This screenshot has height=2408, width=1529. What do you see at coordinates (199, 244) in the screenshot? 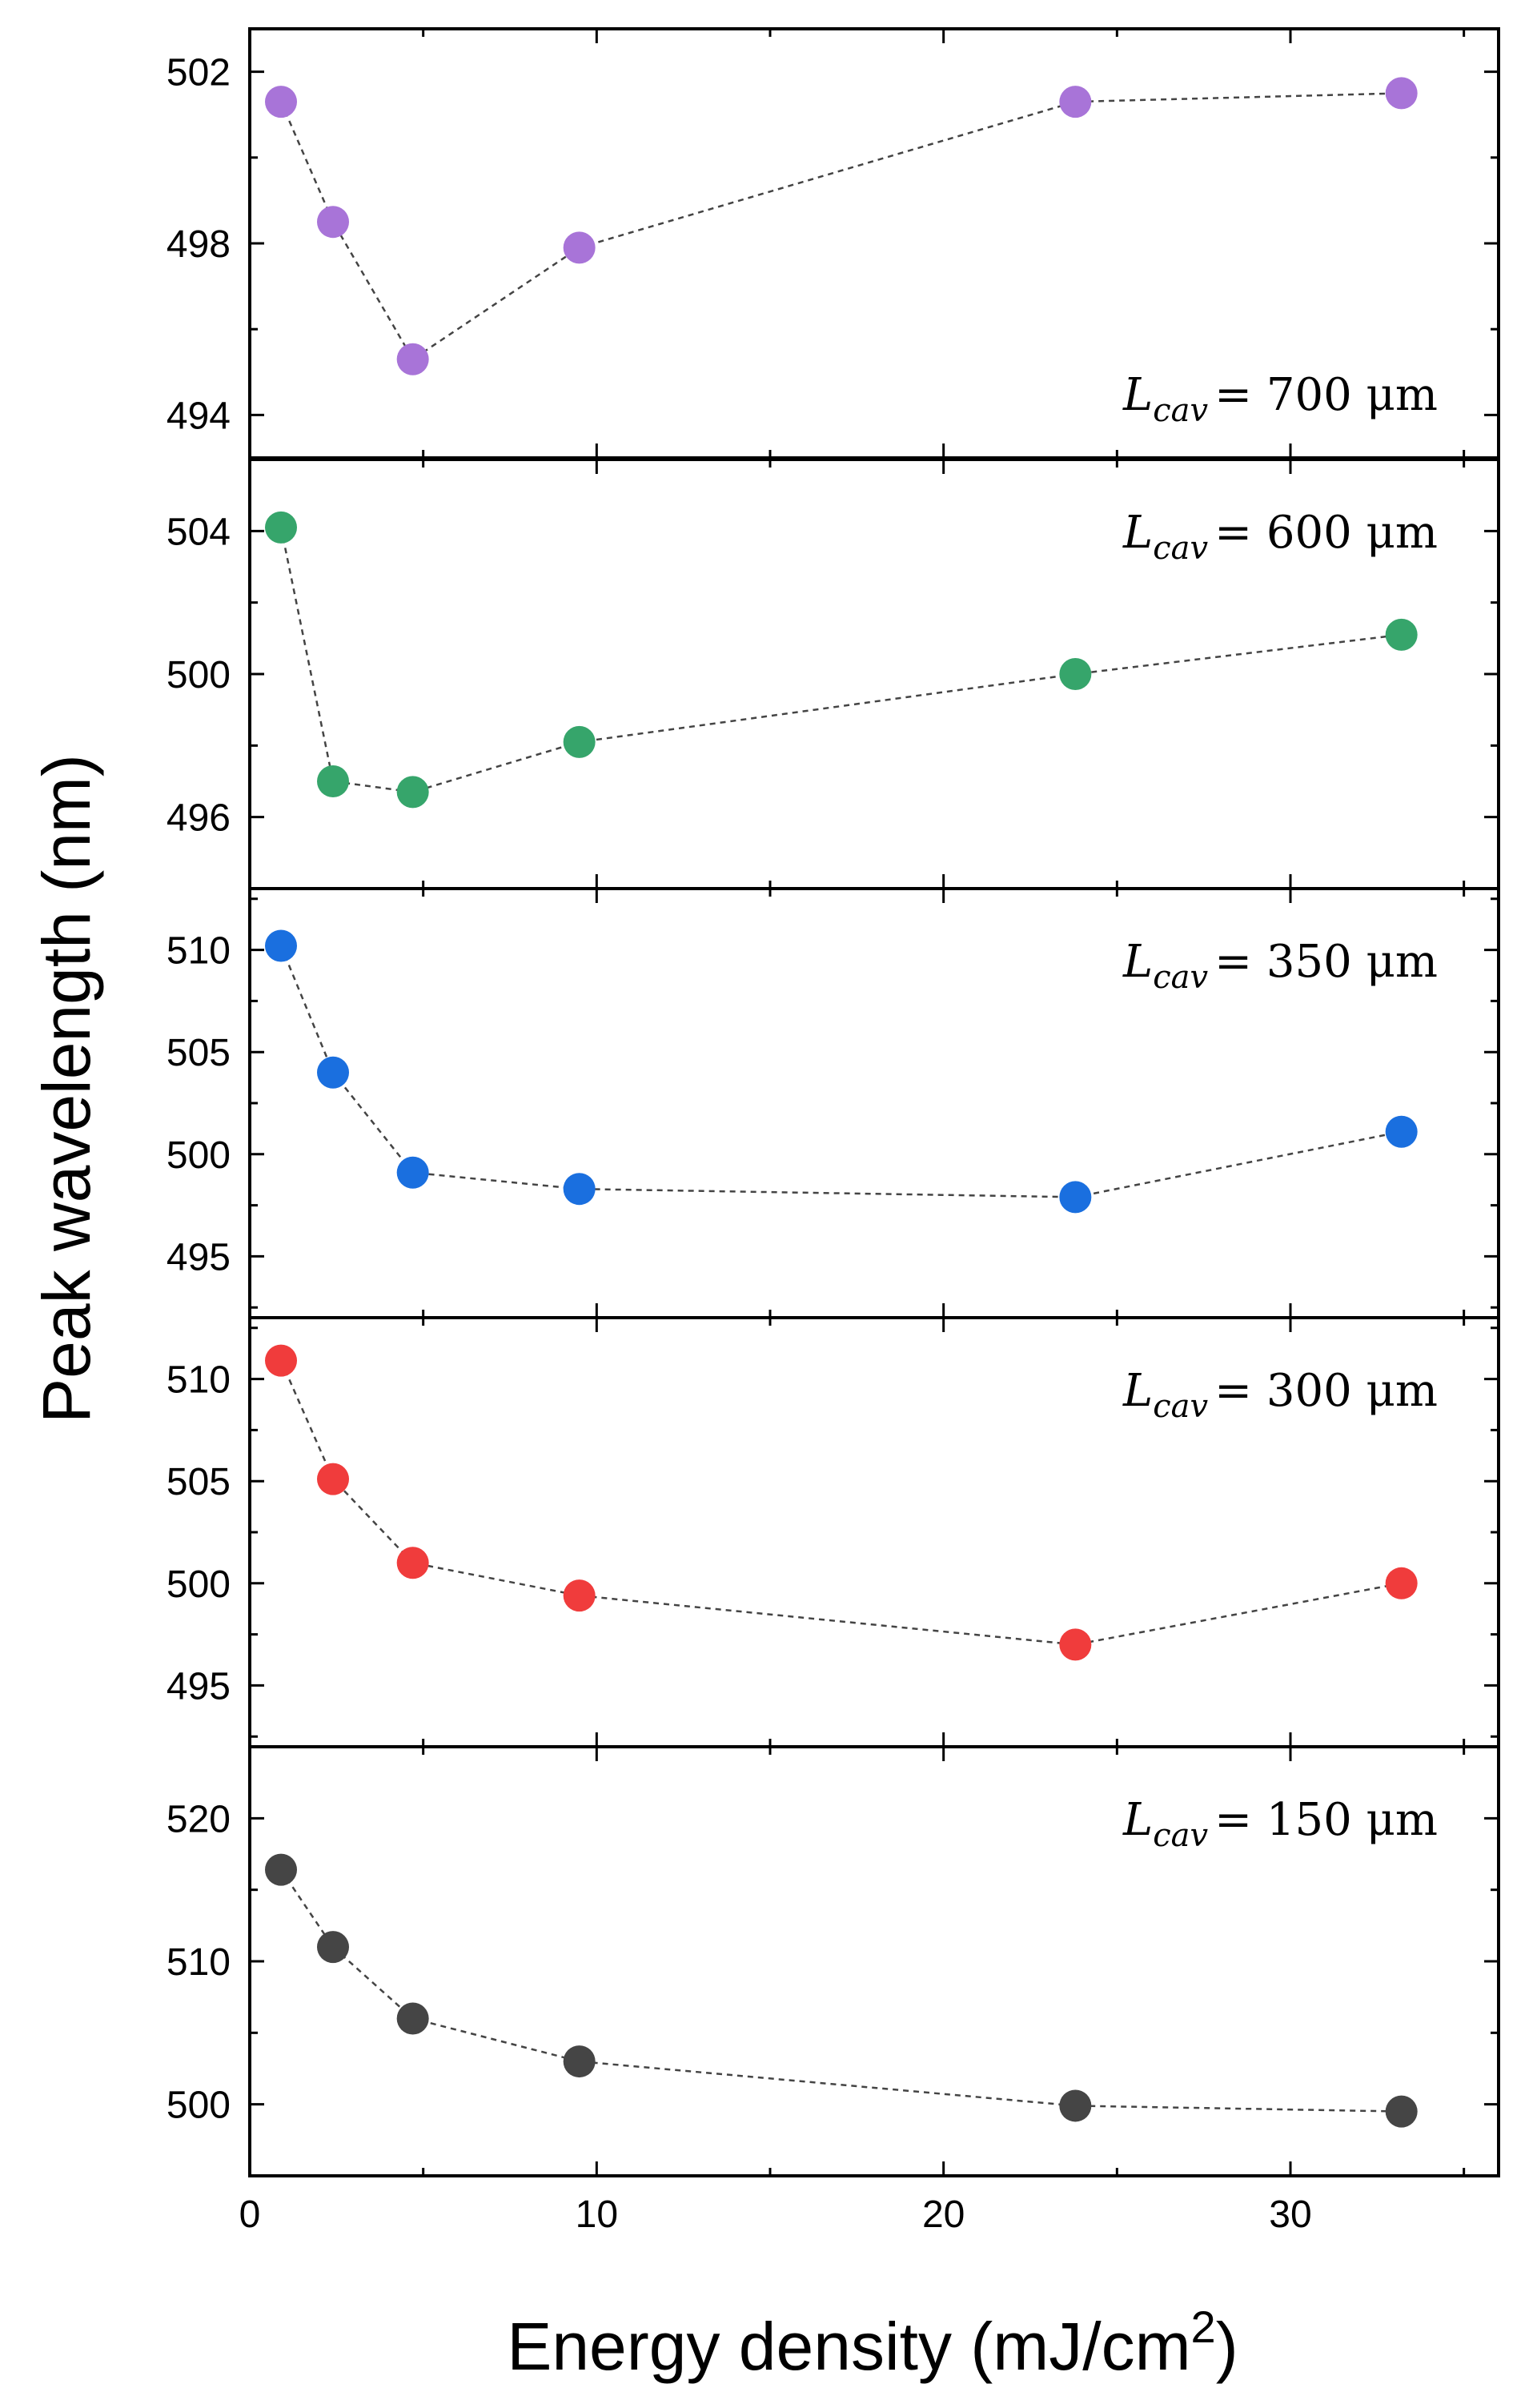
I see `y-tick-label: 498` at bounding box center [199, 244].